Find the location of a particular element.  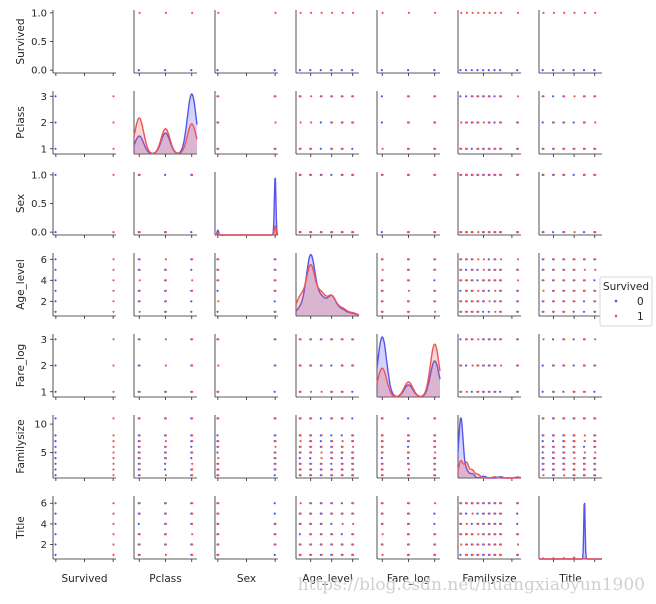

panel-sex-vs-pclass is located at coordinates (165, 205).